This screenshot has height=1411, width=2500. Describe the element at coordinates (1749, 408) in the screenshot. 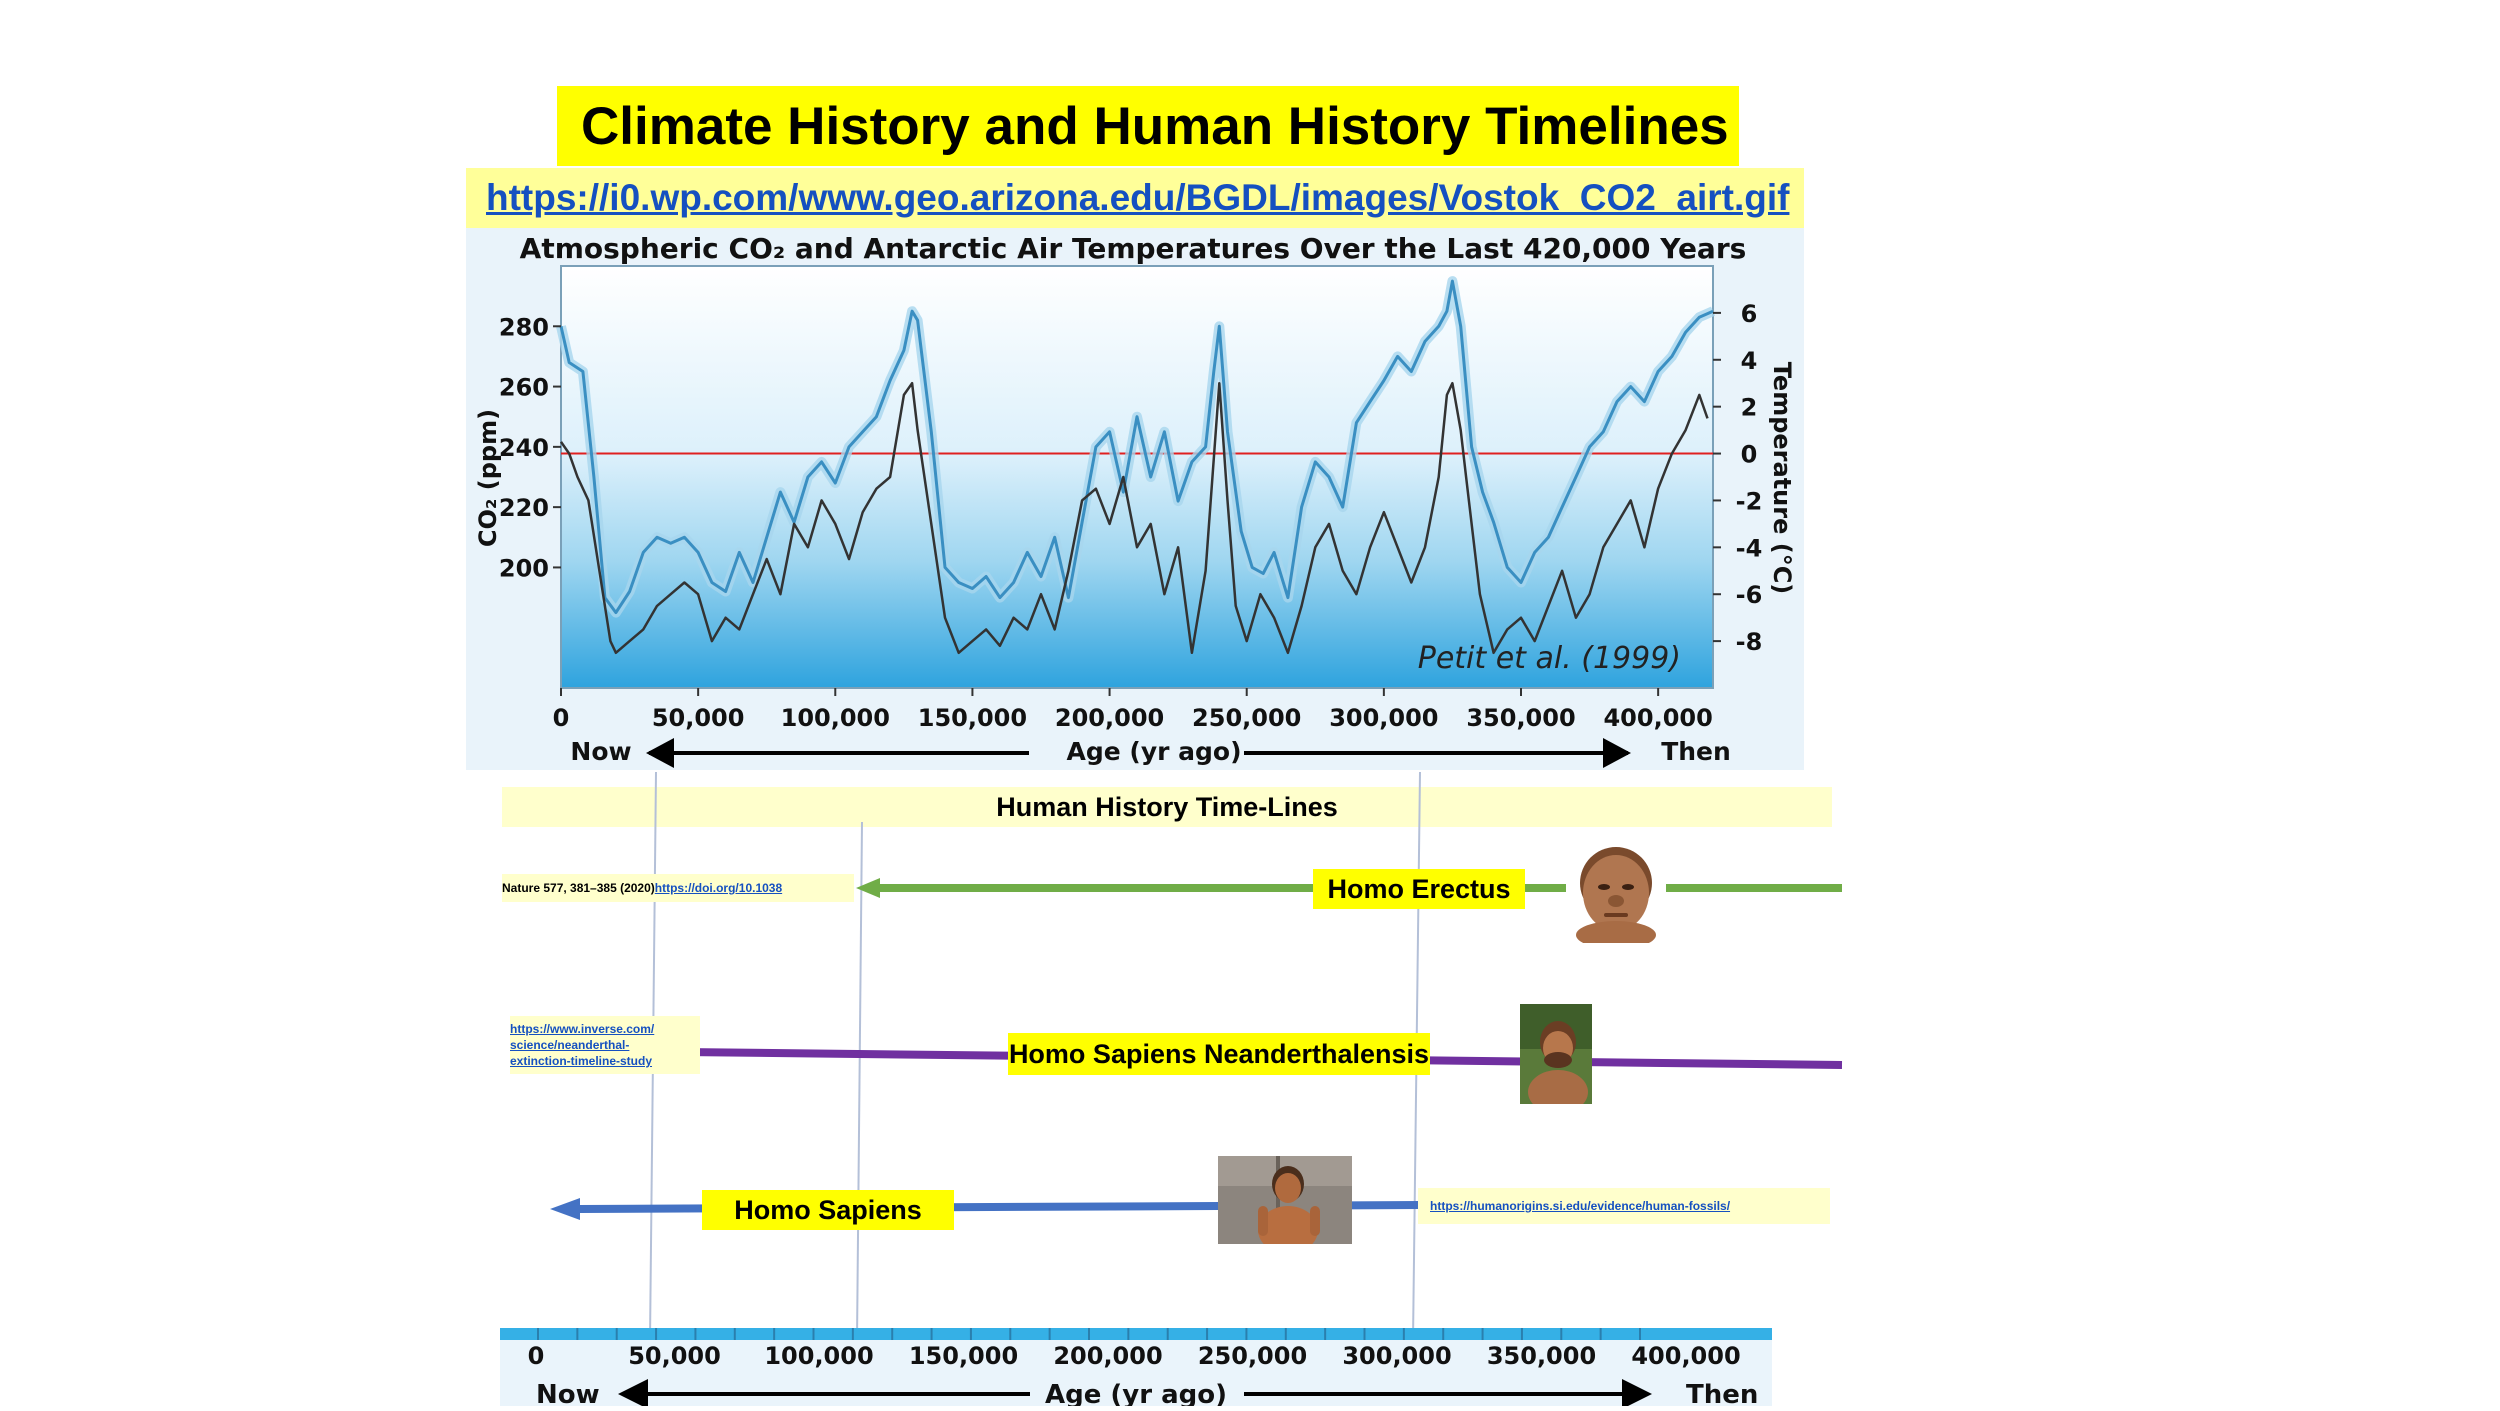

I see `y-right-tick-label: 2` at that location.